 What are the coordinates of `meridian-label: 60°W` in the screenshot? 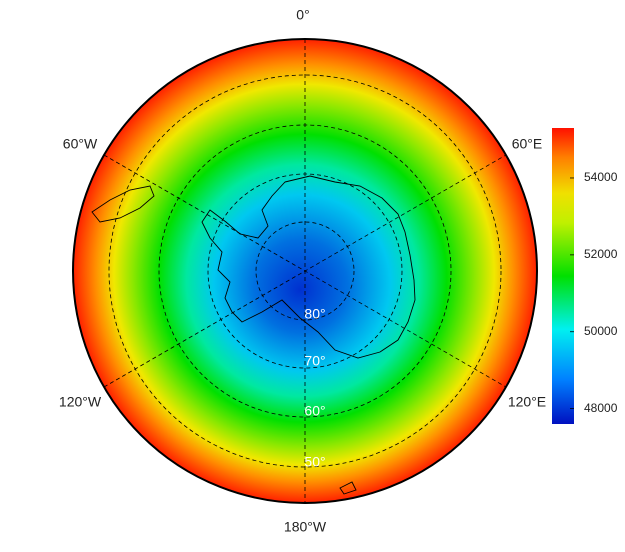 It's located at (80, 144).